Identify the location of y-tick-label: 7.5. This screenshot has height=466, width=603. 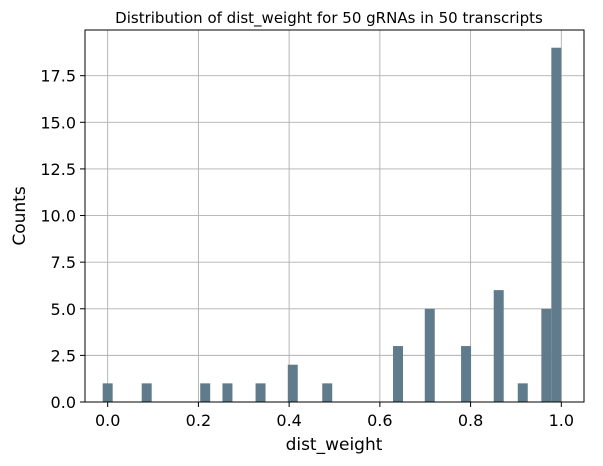
(63, 262).